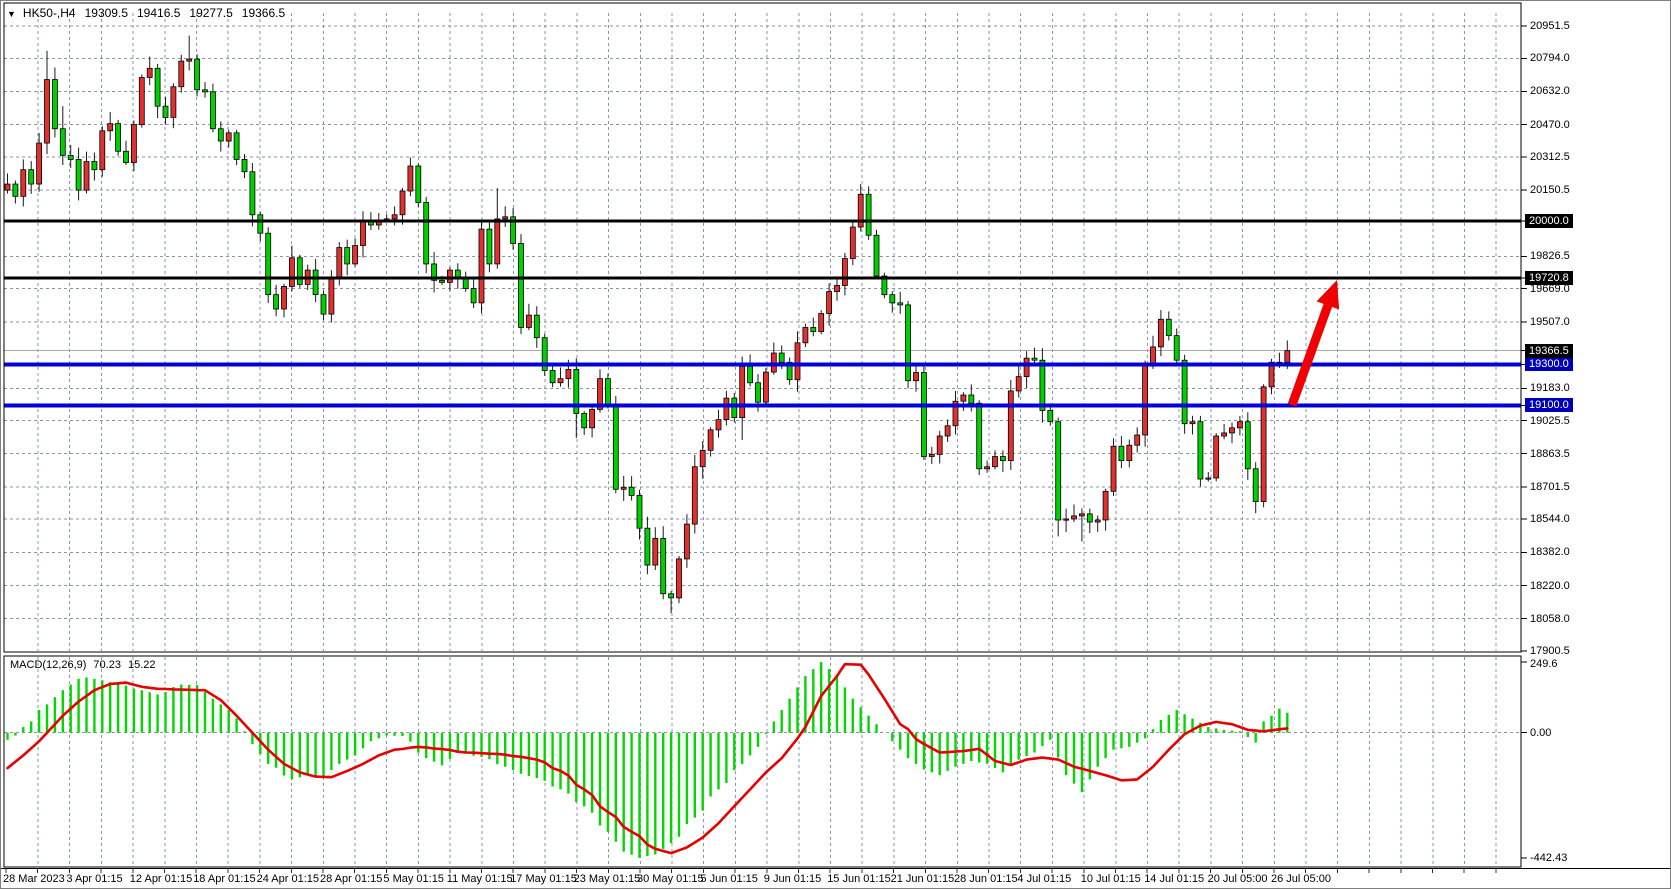  I want to click on time-axis-label: 10 Jul 01:15, so click(1110, 879).